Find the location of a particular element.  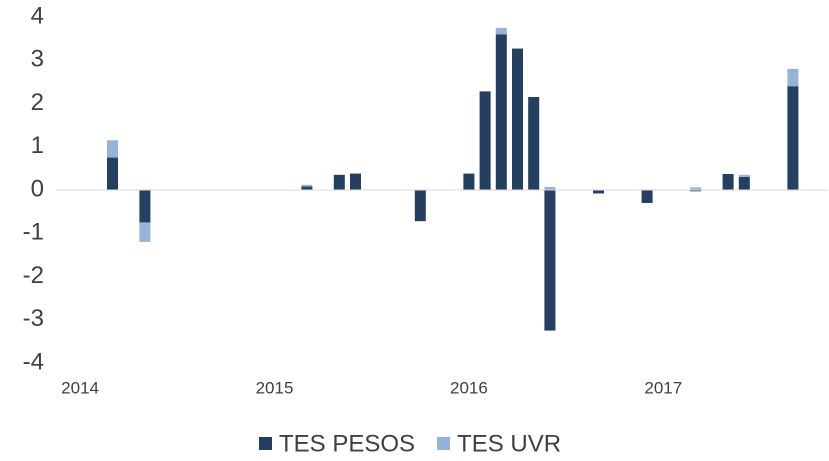

x-tick-label: 2014 is located at coordinates (80, 387).